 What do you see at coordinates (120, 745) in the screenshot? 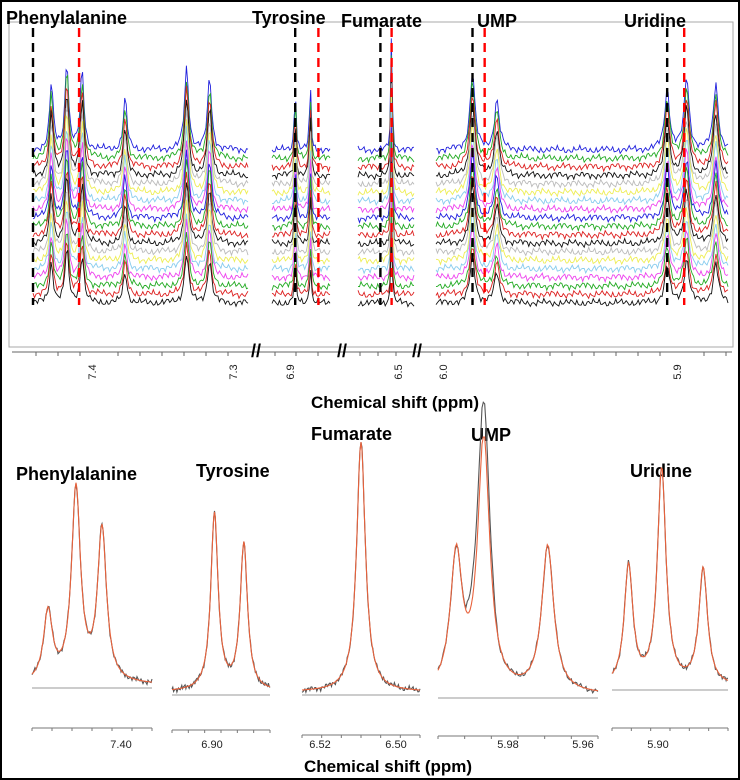
I see `bottom-tick-label-7.40: 7.40` at bounding box center [120, 745].